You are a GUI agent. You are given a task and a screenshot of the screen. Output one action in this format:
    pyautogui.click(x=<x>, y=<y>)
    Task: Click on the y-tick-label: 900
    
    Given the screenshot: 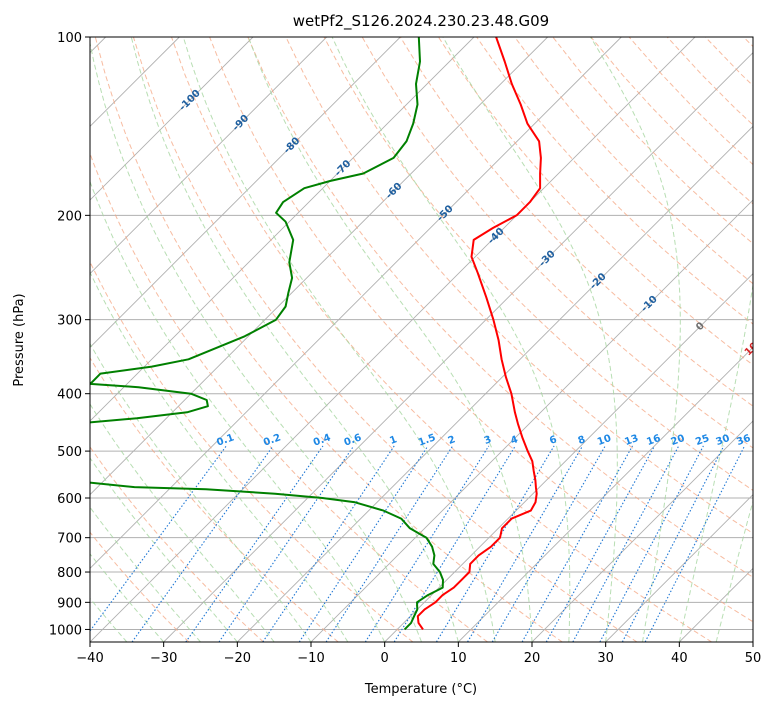 What is the action you would take?
    pyautogui.click(x=69, y=603)
    